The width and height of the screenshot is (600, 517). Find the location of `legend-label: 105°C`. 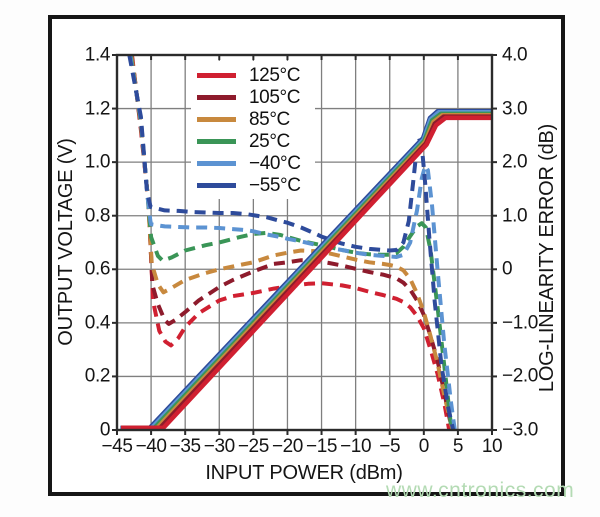

legend-label: 105°C is located at coordinates (275, 97).